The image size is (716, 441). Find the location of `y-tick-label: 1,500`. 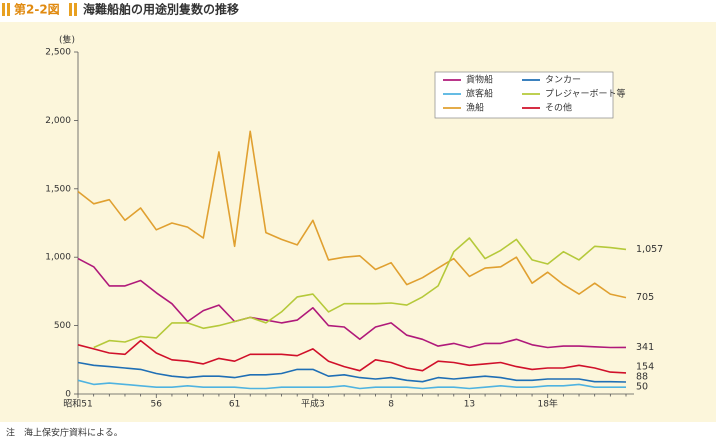

y-tick-label: 1,500 is located at coordinates (58, 189).